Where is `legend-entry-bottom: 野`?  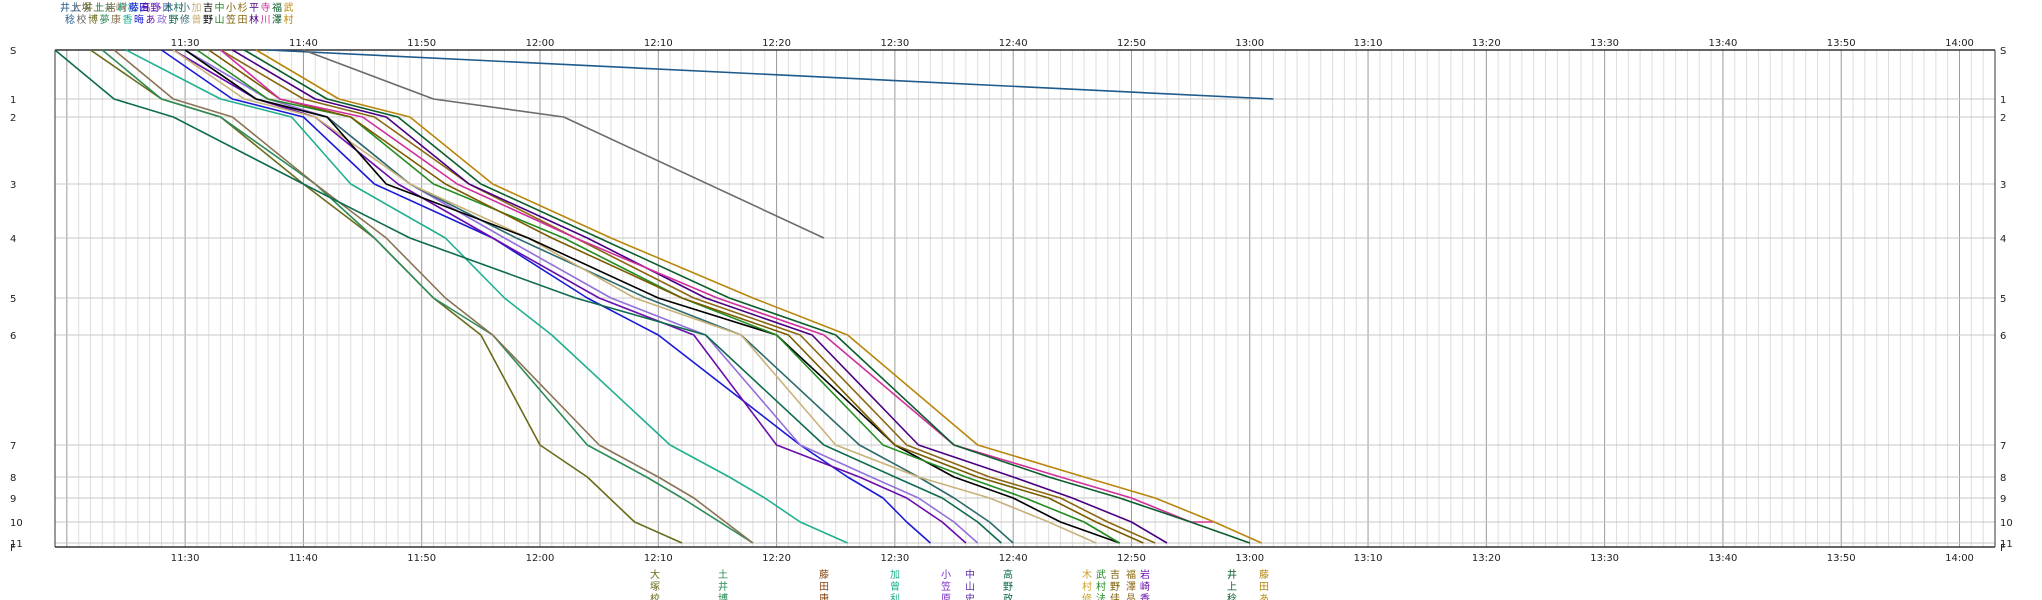
legend-entry-bottom: 野 is located at coordinates (174, 20).